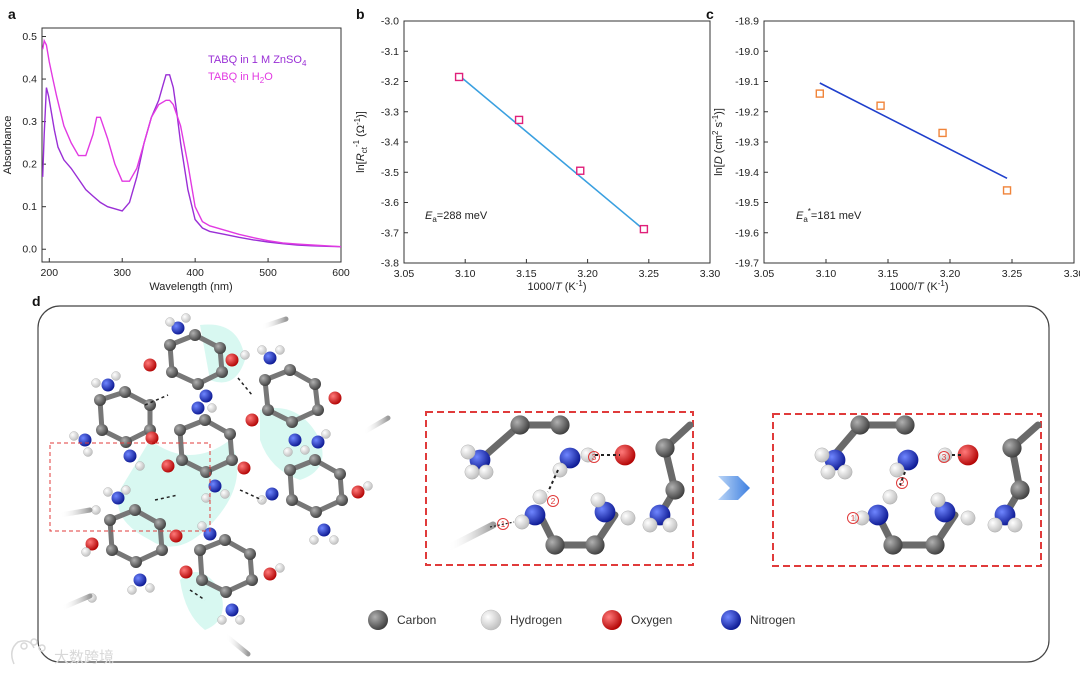  What do you see at coordinates (390, 233) in the screenshot?
I see `chart-b-ytick-label: -3.7` at bounding box center [390, 233].